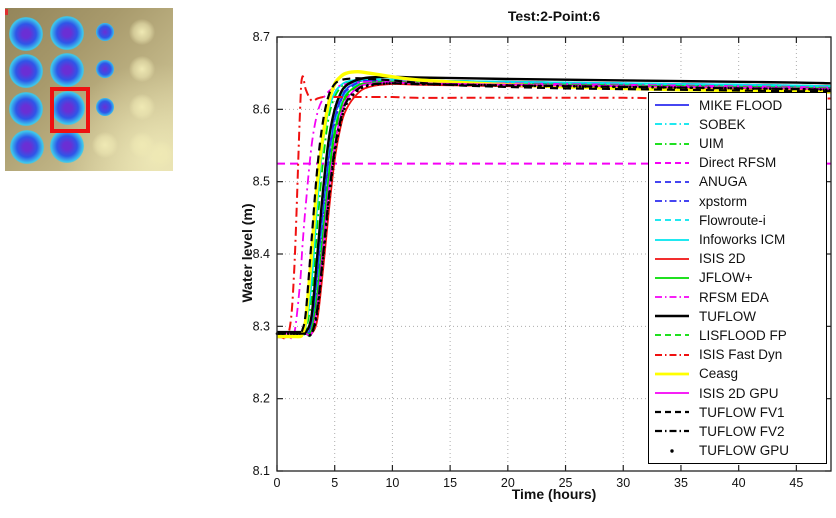  I want to click on legend-item: RFSM EDA, so click(740, 297).